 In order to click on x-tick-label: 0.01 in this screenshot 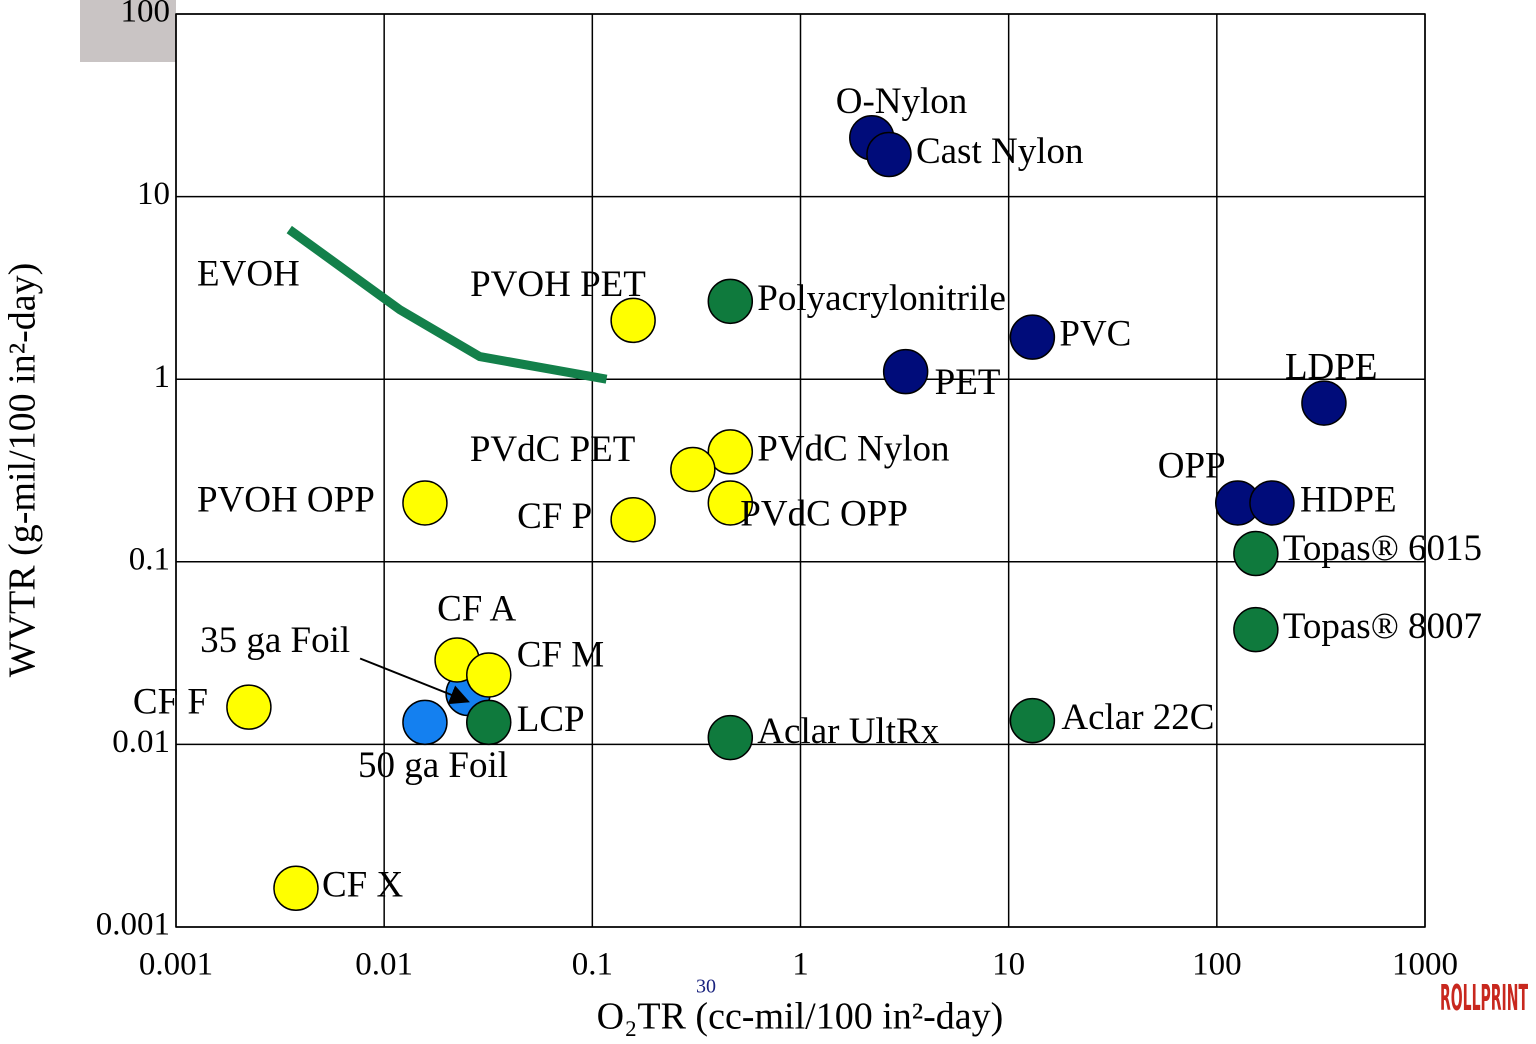, I will do `click(384, 965)`.